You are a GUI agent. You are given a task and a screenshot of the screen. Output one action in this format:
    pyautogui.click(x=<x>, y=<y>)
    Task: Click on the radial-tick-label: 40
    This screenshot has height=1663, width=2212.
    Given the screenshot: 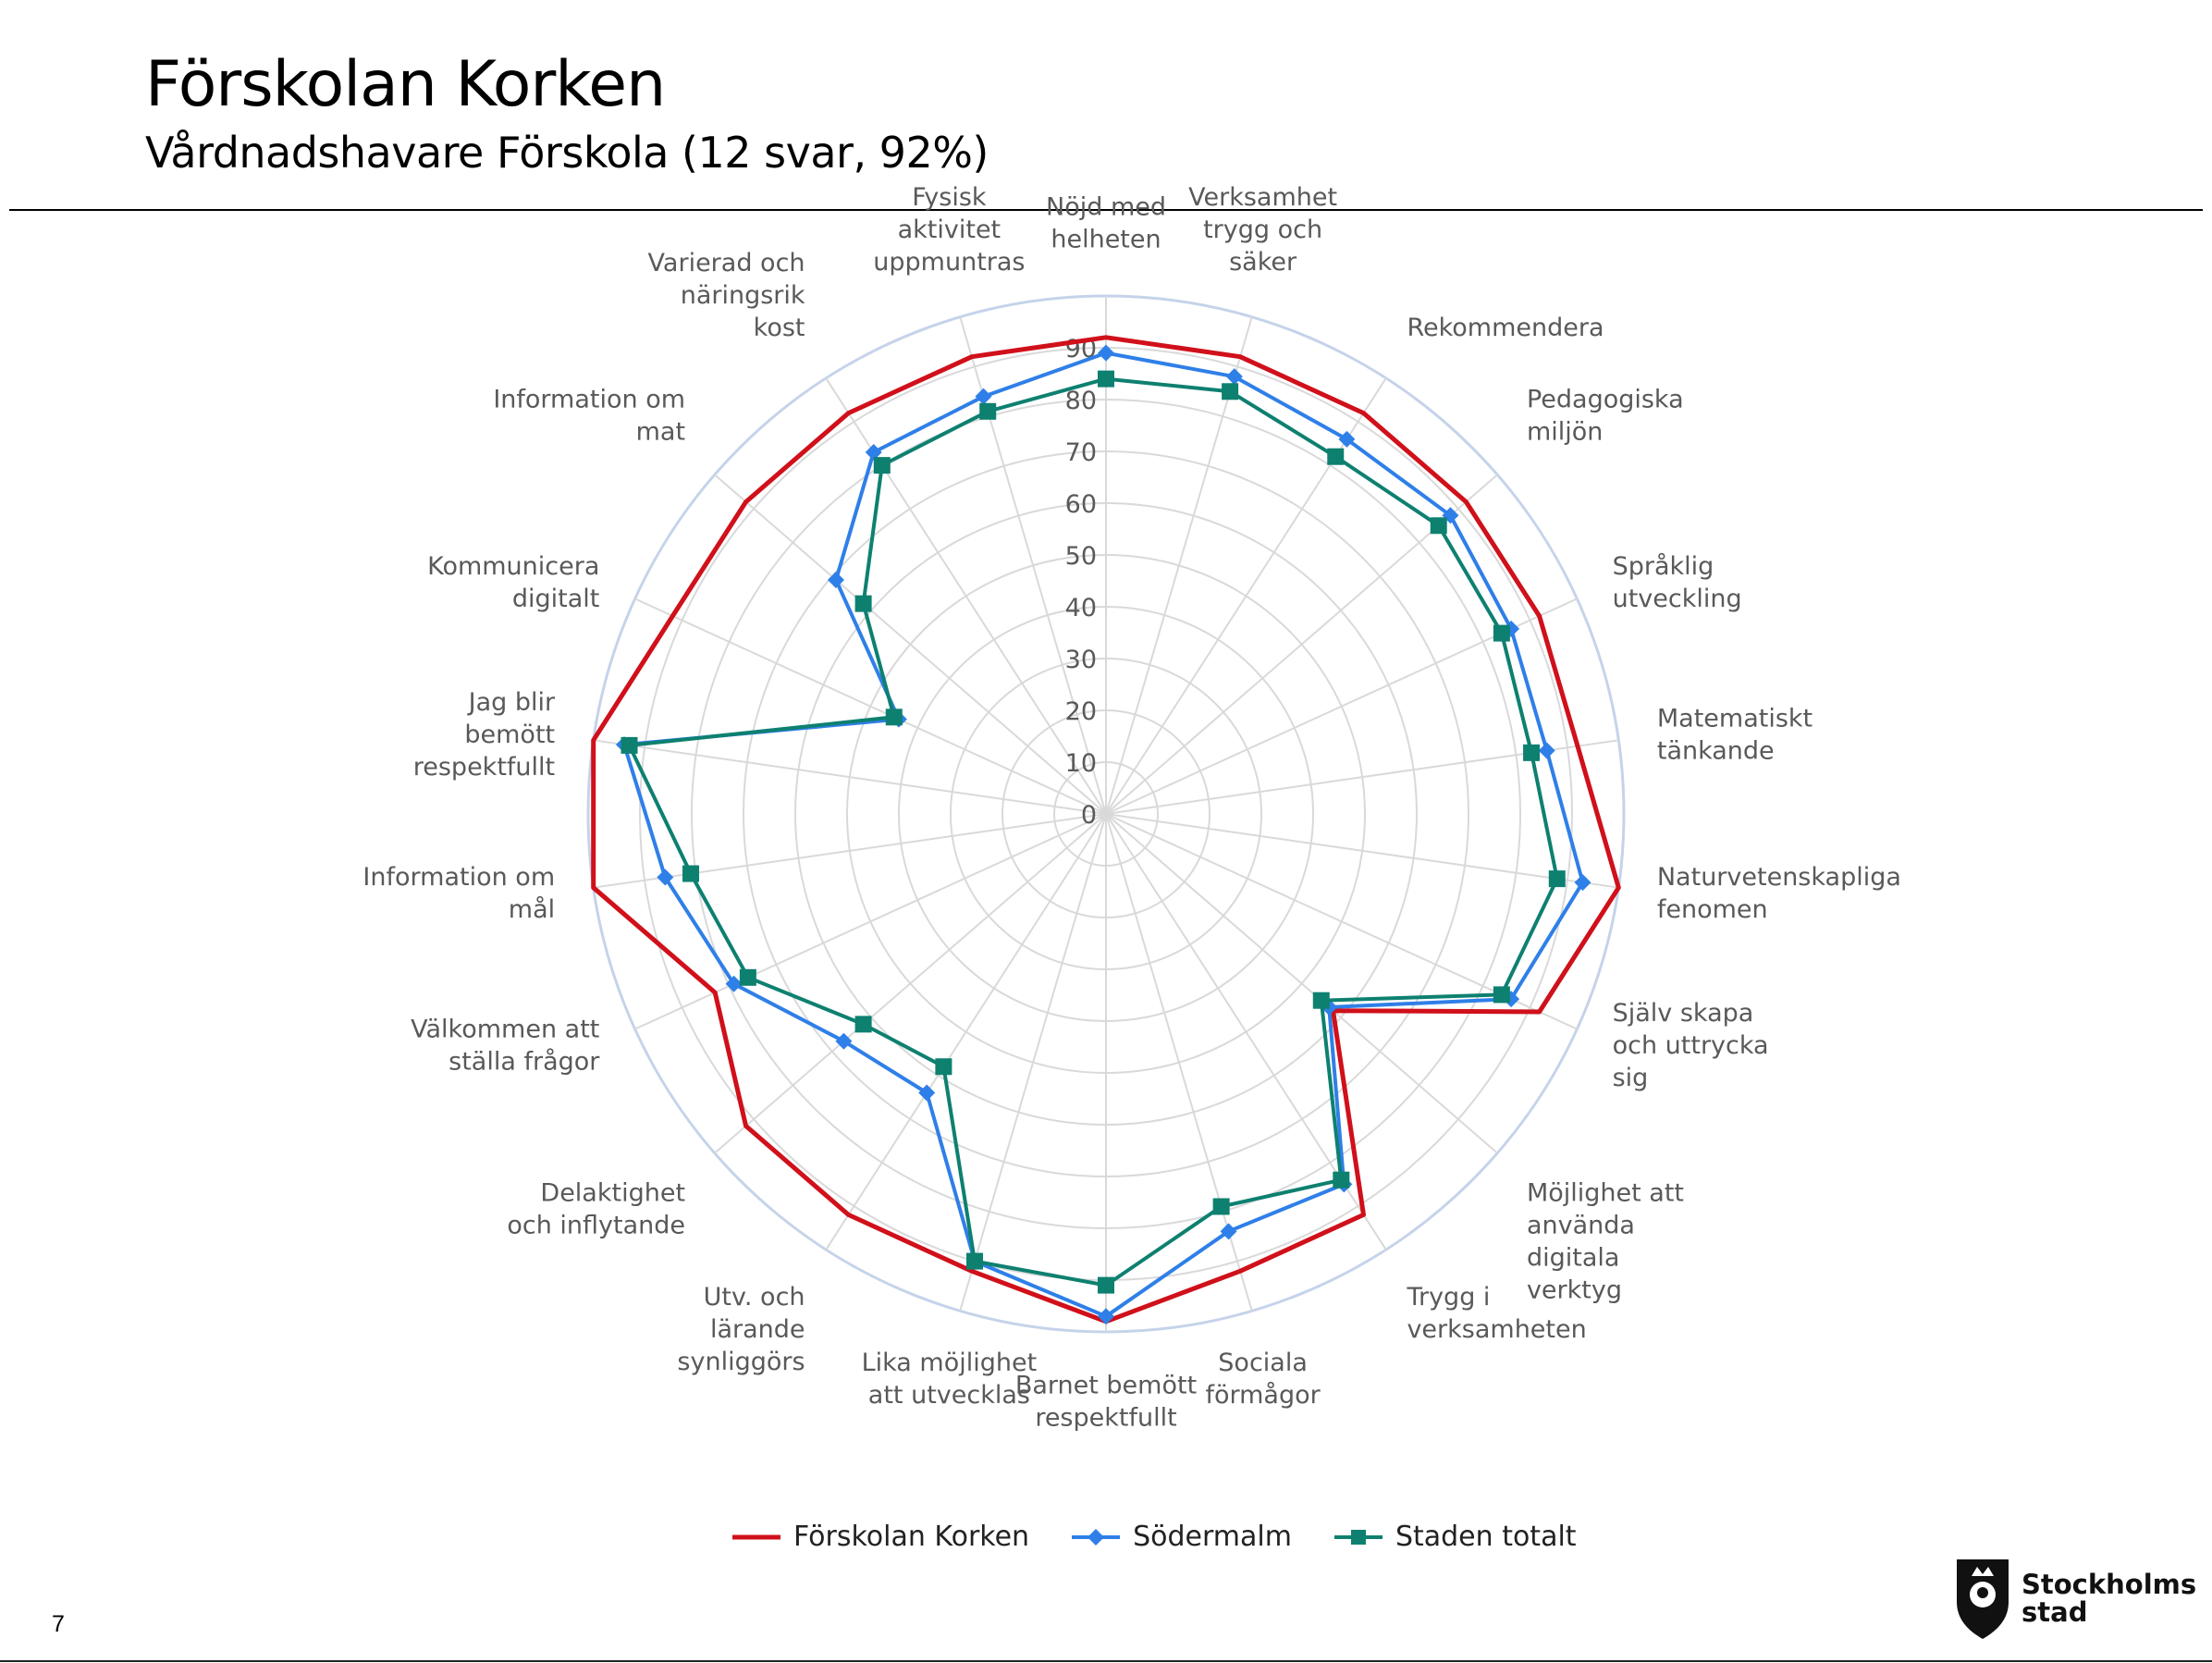 What is the action you would take?
    pyautogui.click(x=1081, y=608)
    